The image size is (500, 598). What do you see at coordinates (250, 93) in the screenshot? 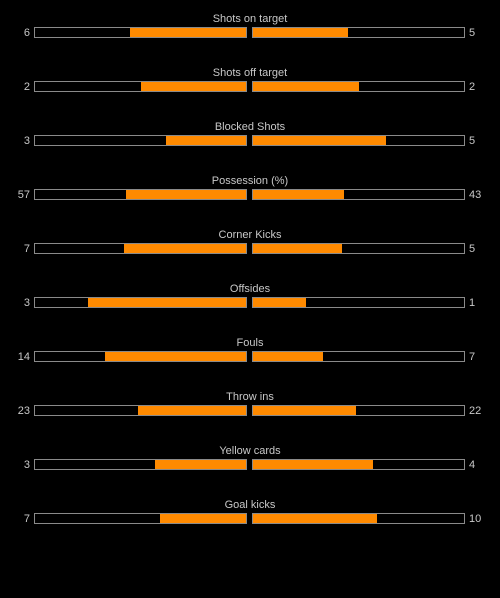
I see `stat-row: Shots off target 2 2` at bounding box center [250, 93].